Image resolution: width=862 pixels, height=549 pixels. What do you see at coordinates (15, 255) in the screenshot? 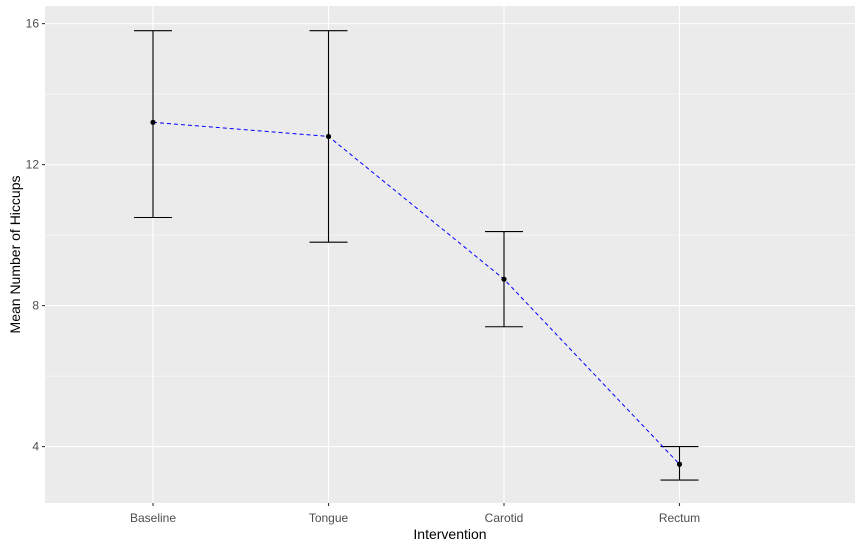
I see `y-axis-title: Mean Number of Hiccups` at bounding box center [15, 255].